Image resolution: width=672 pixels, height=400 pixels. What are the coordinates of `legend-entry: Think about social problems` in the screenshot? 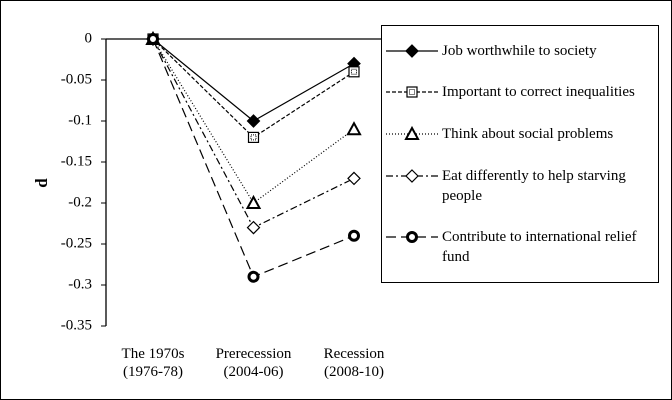 It's located at (520, 134).